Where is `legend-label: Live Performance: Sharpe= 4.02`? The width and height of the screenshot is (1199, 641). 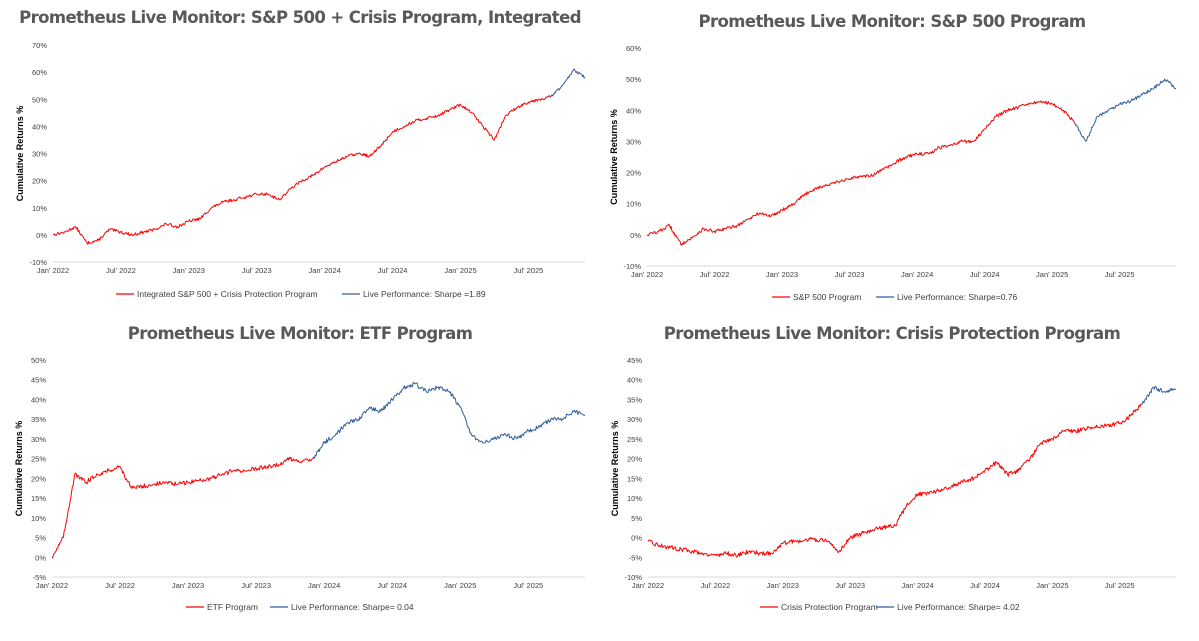 legend-label: Live Performance: Sharpe= 4.02 is located at coordinates (958, 607).